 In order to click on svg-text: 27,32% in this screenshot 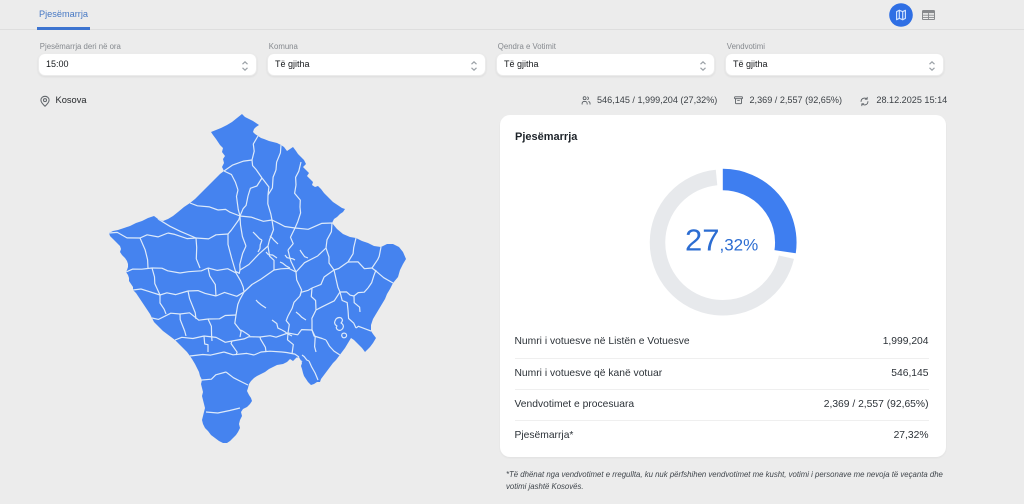, I will do `click(721, 240)`.